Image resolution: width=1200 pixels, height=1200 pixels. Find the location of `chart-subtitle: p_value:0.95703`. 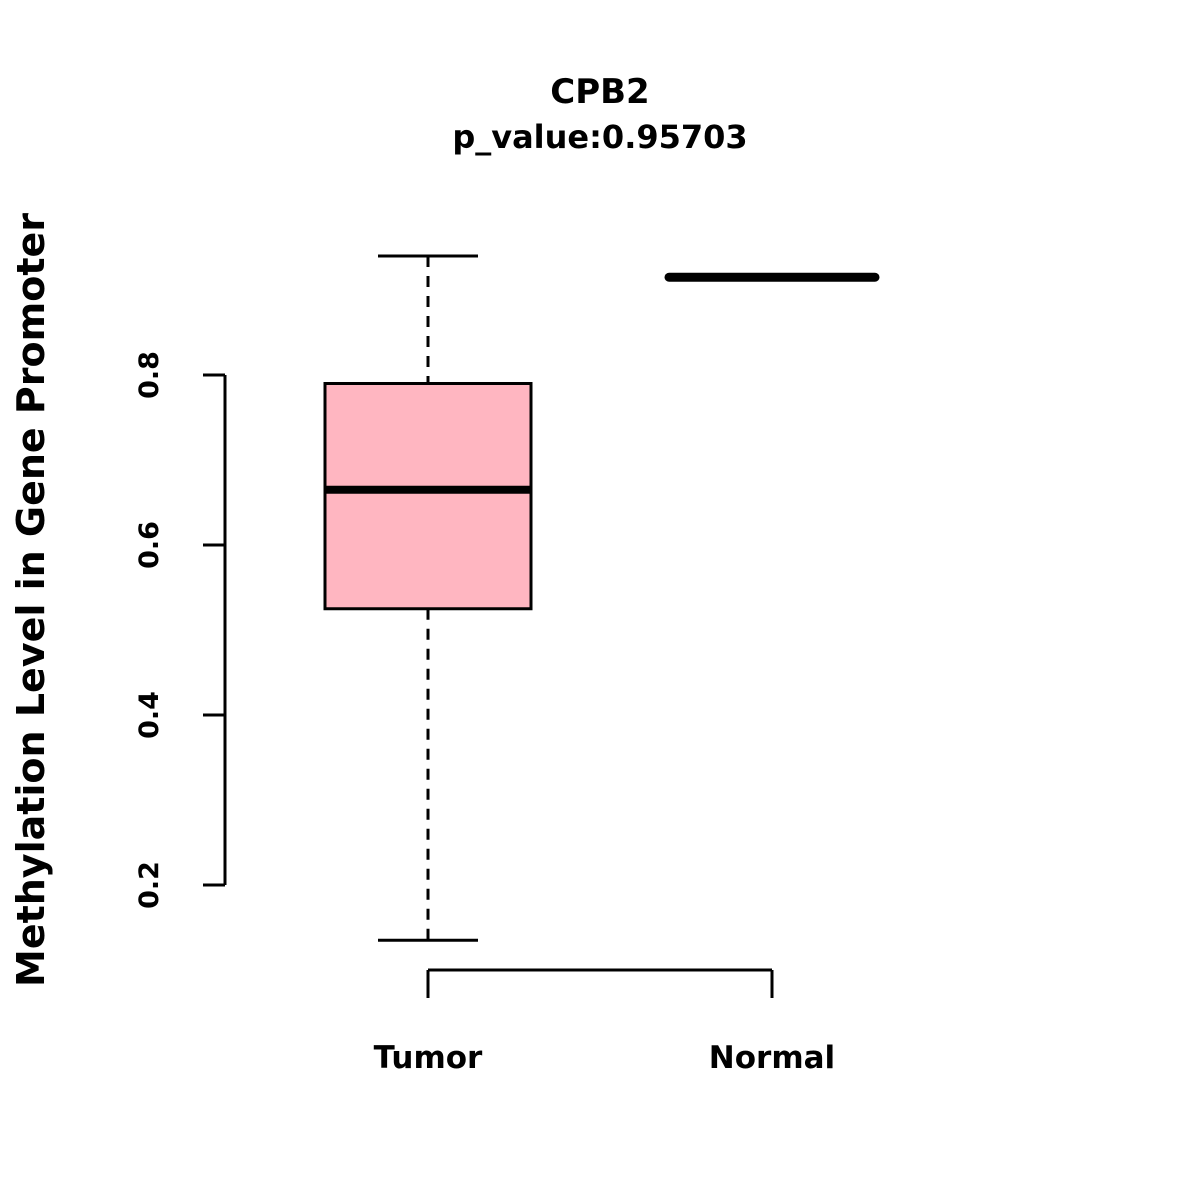

chart-subtitle: p_value:0.95703 is located at coordinates (600, 137).